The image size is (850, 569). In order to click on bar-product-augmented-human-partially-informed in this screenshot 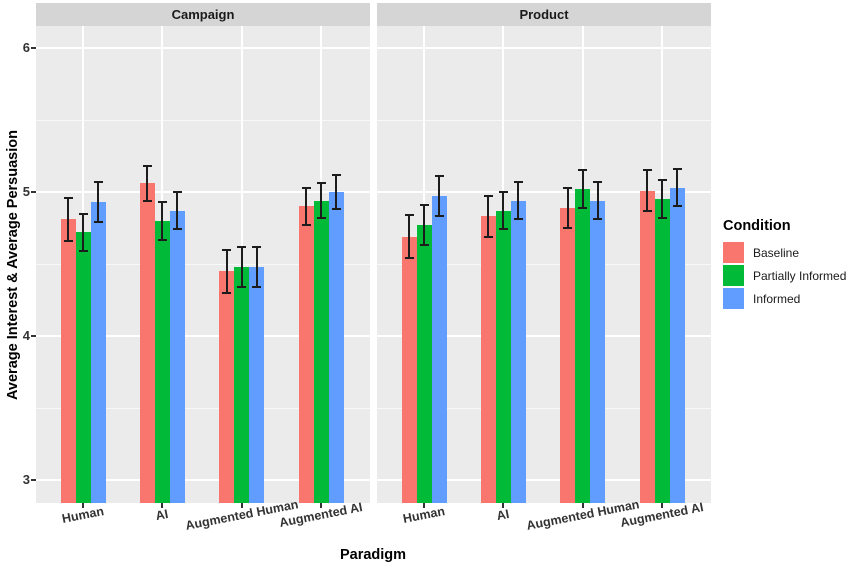, I will do `click(583, 346)`.